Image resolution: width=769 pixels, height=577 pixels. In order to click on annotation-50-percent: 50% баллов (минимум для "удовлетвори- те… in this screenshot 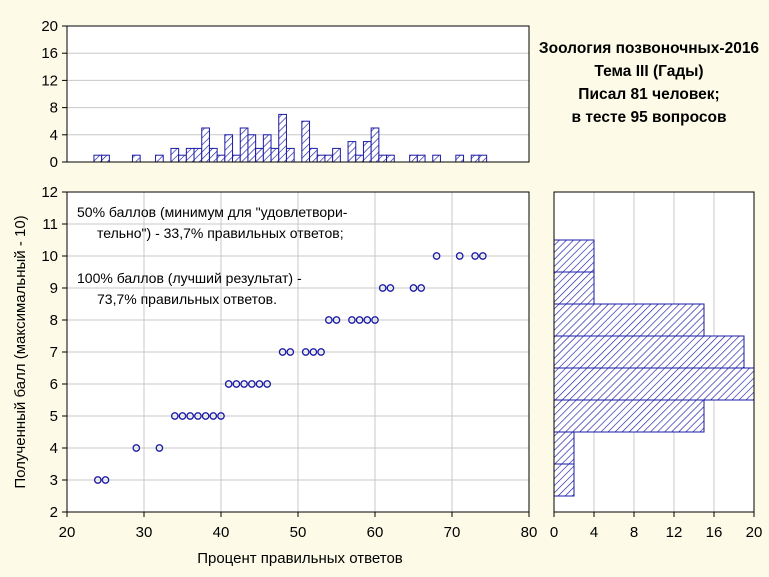, I will do `click(212, 223)`.